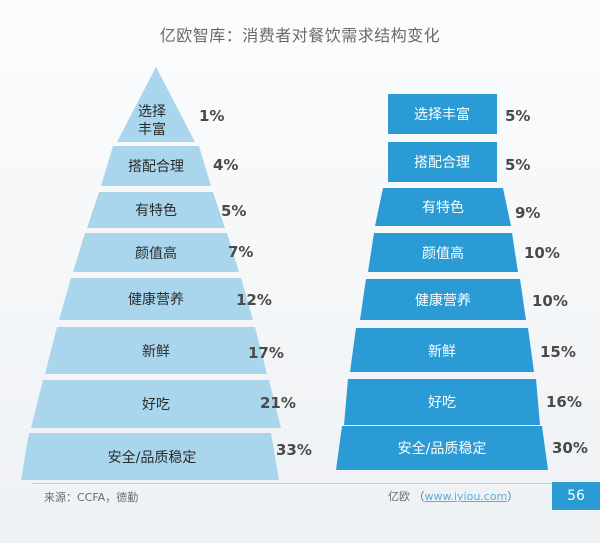 The height and width of the screenshot is (543, 600). What do you see at coordinates (542, 253) in the screenshot?
I see `right-percent-4: 10%` at bounding box center [542, 253].